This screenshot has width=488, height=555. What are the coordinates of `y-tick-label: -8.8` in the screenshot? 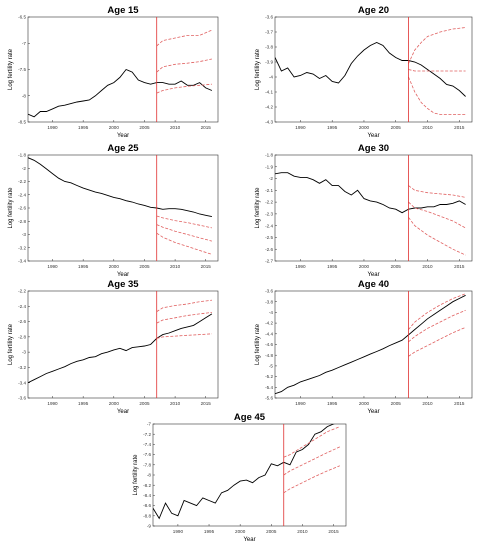 It's located at (147, 515).